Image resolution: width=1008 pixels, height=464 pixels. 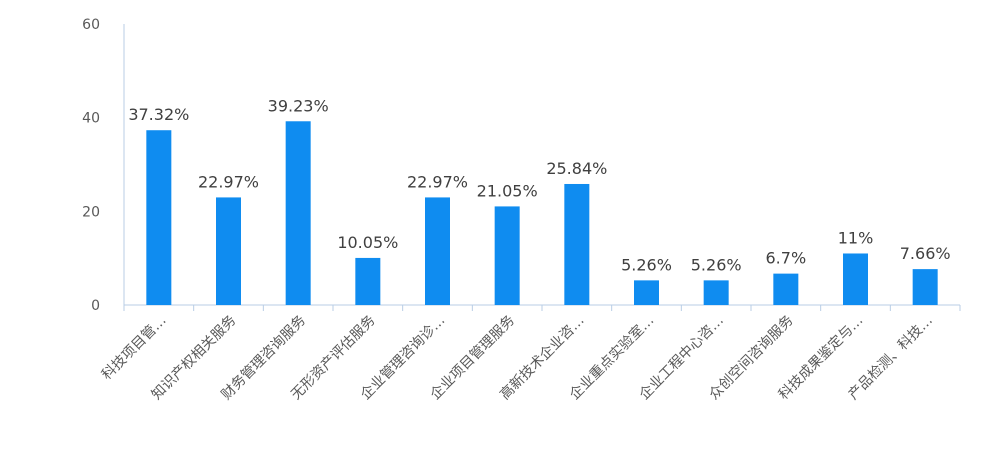 What do you see at coordinates (576, 168) in the screenshot?
I see `data-label: 25.84%` at bounding box center [576, 168].